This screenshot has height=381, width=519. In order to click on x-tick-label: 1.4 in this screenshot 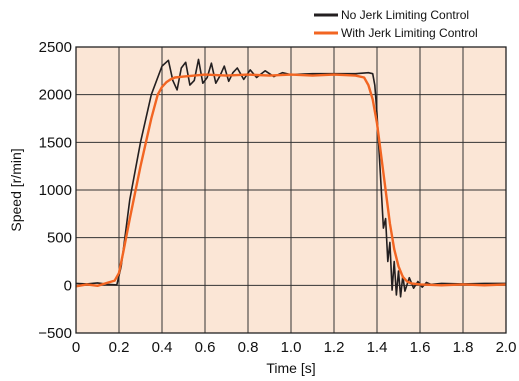, I will do `click(377, 347)`.